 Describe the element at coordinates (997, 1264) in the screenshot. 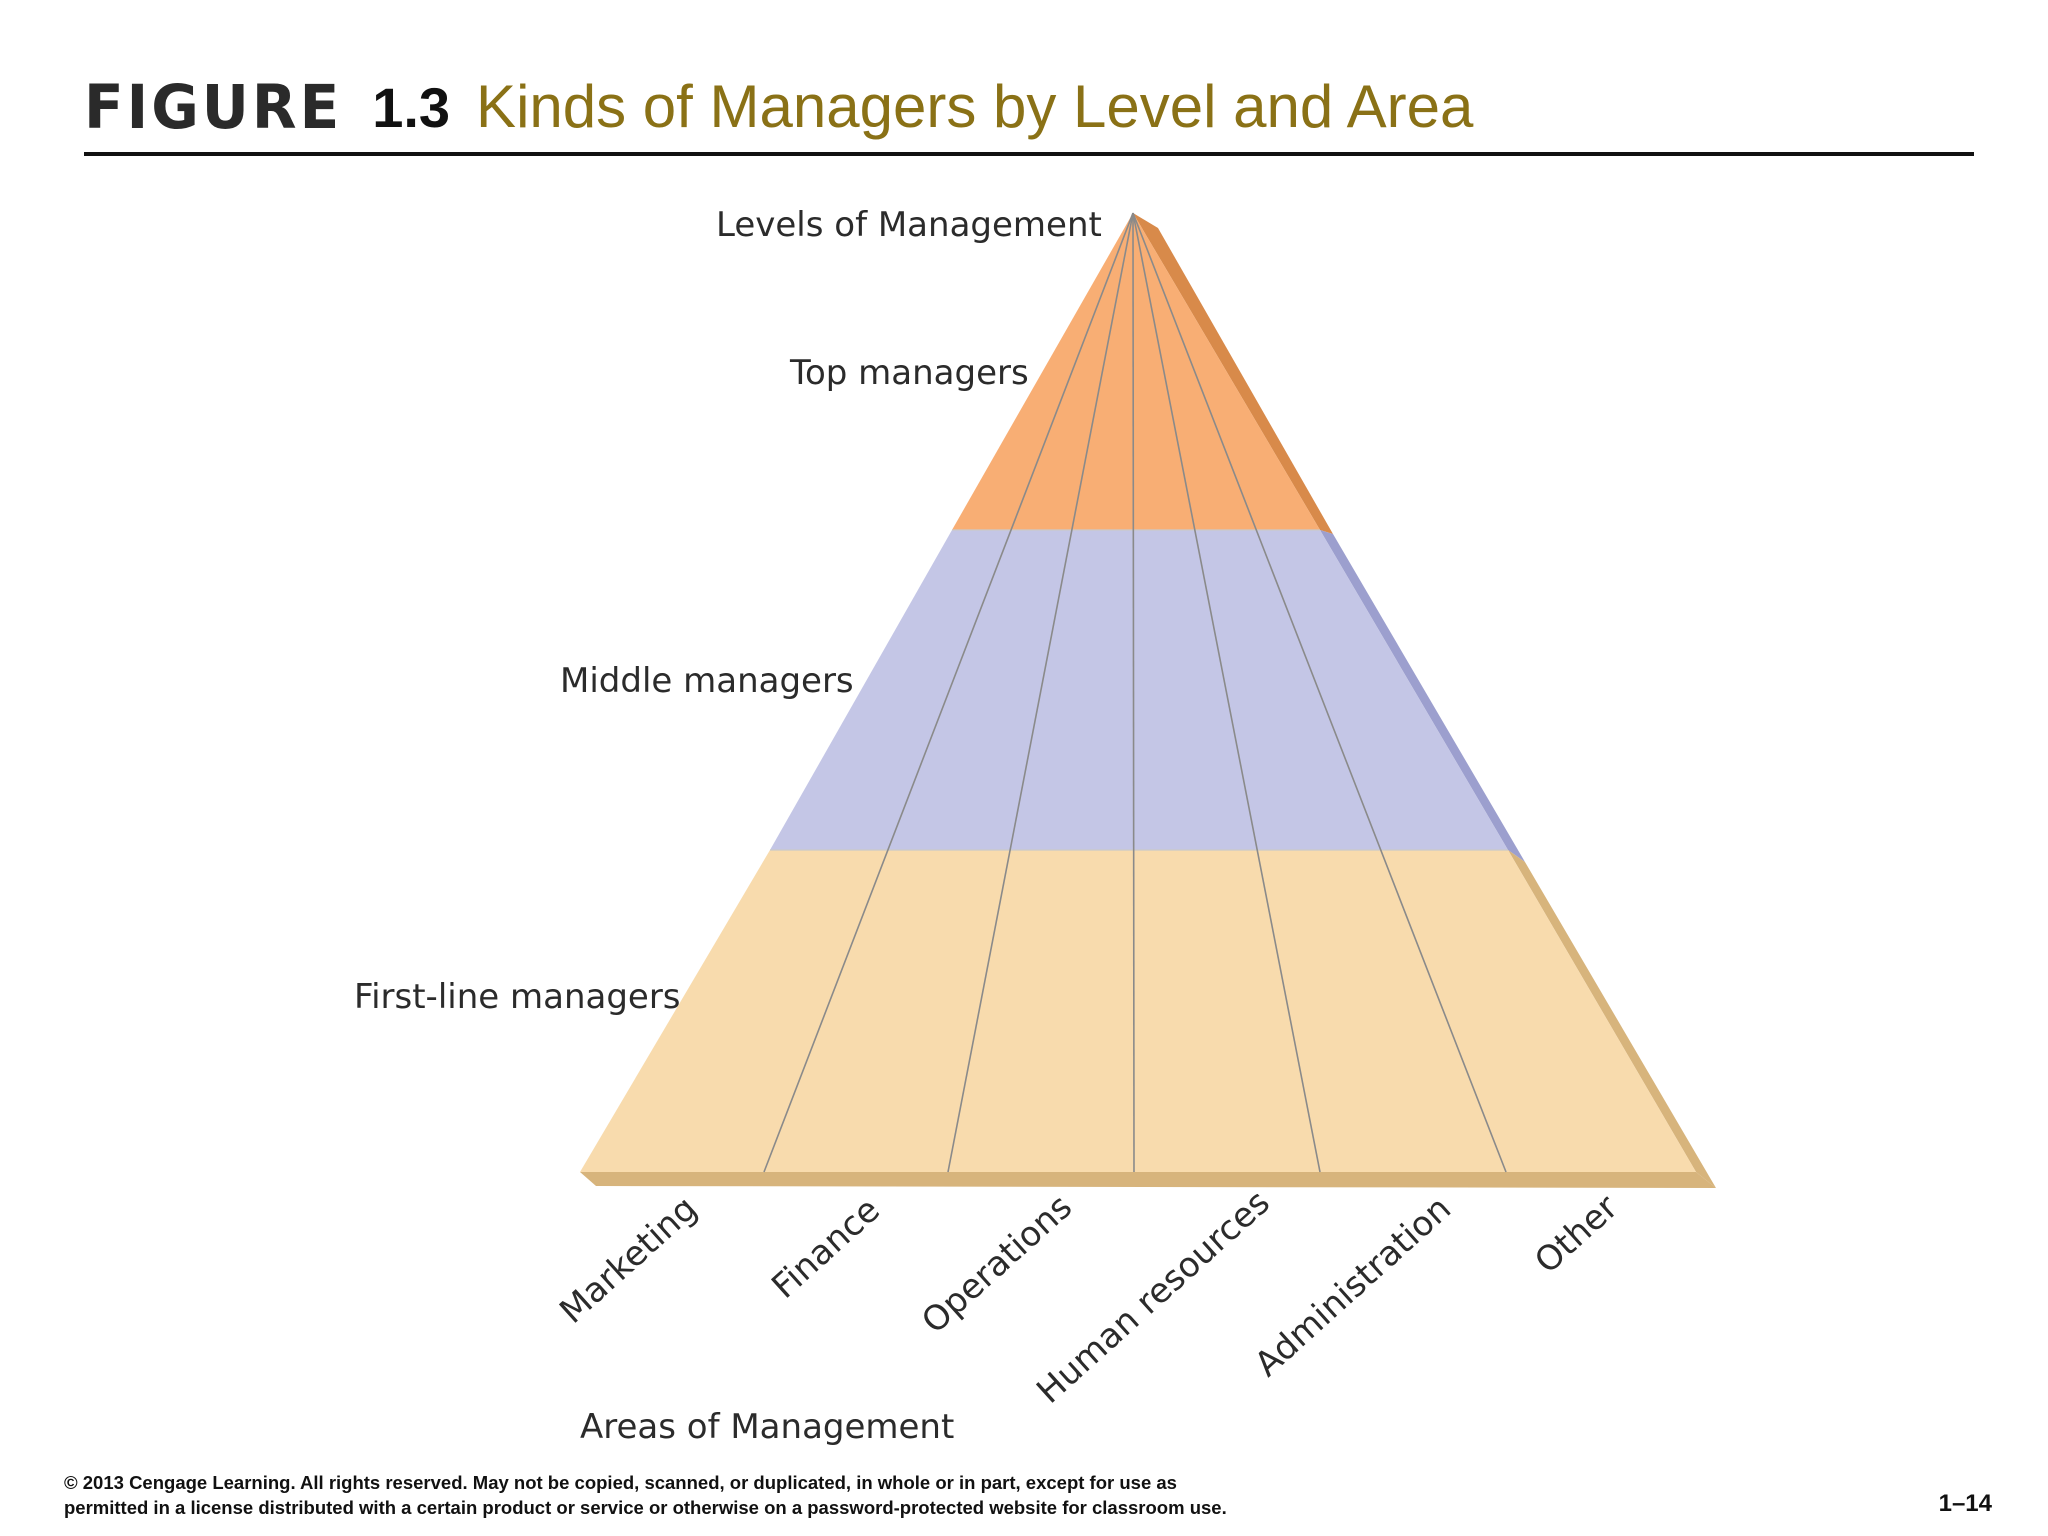

I see `area-label-operations: Operations` at that location.